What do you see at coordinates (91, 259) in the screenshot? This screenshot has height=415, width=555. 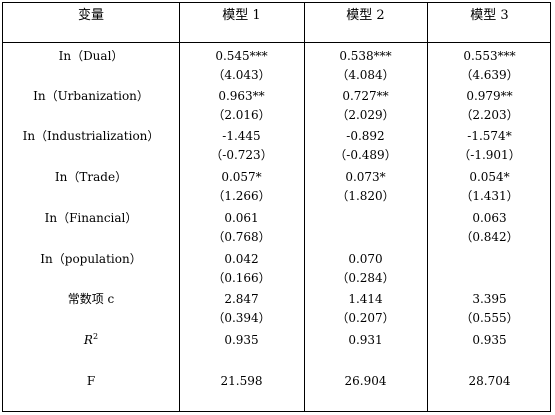 I see `row-label-population: In（population）` at bounding box center [91, 259].